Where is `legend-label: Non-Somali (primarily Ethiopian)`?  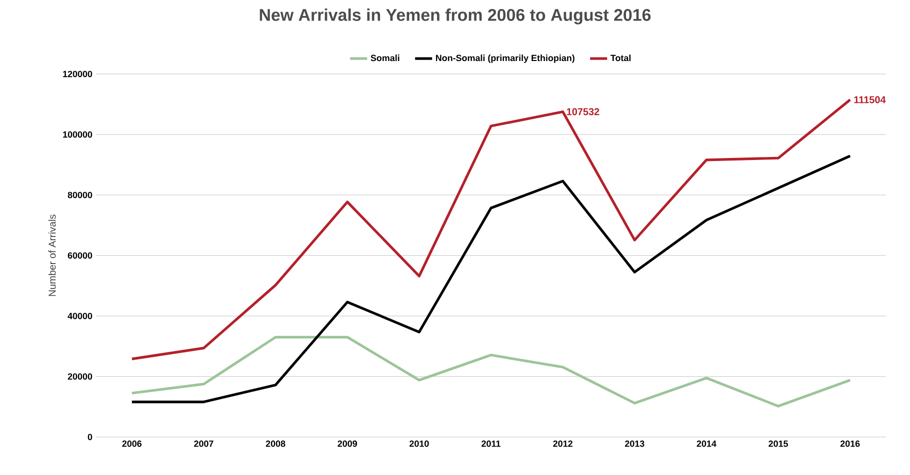
legend-label: Non-Somali (primarily Ethiopian) is located at coordinates (505, 58).